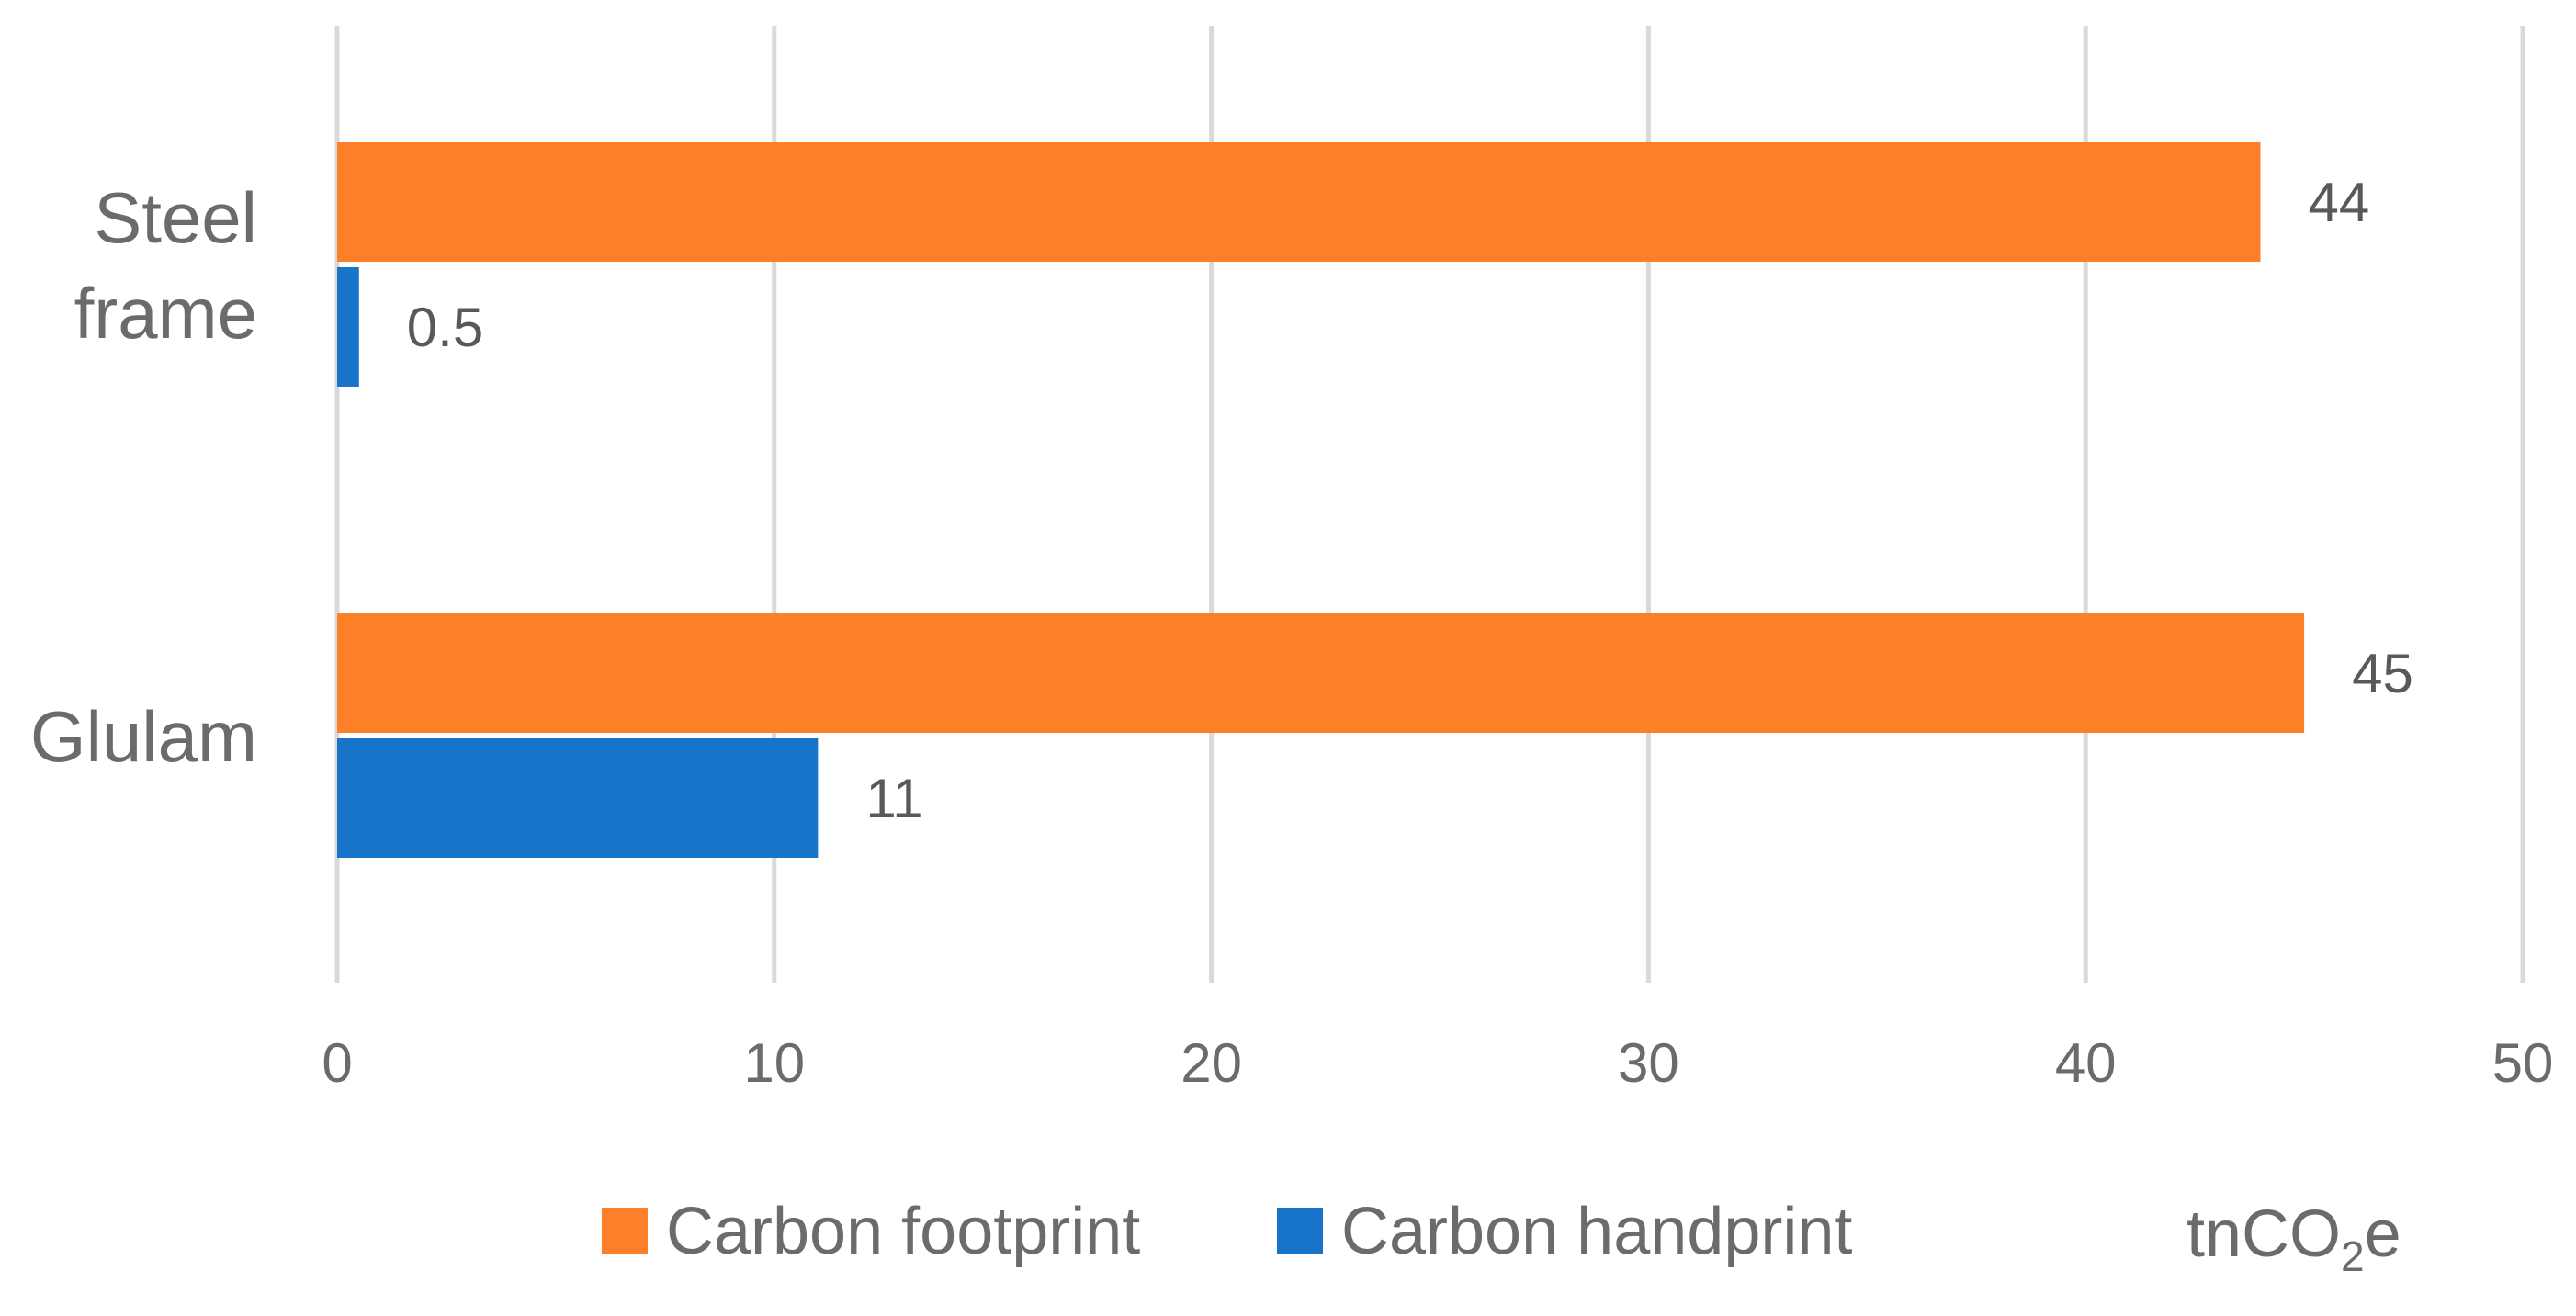  Describe the element at coordinates (2523, 1063) in the screenshot. I see `x-tick-label: 50` at that location.